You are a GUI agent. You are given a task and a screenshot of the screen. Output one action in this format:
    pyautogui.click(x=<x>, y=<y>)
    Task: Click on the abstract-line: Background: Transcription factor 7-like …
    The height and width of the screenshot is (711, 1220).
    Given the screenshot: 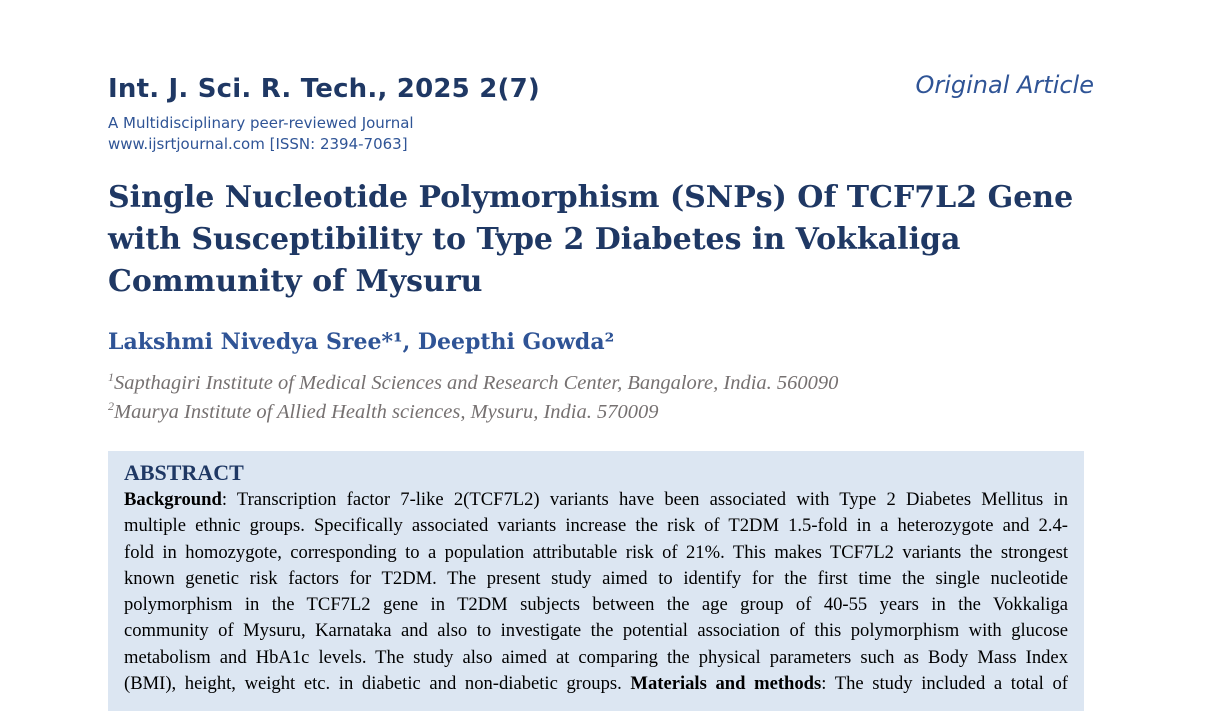 What is the action you would take?
    pyautogui.click(x=596, y=500)
    